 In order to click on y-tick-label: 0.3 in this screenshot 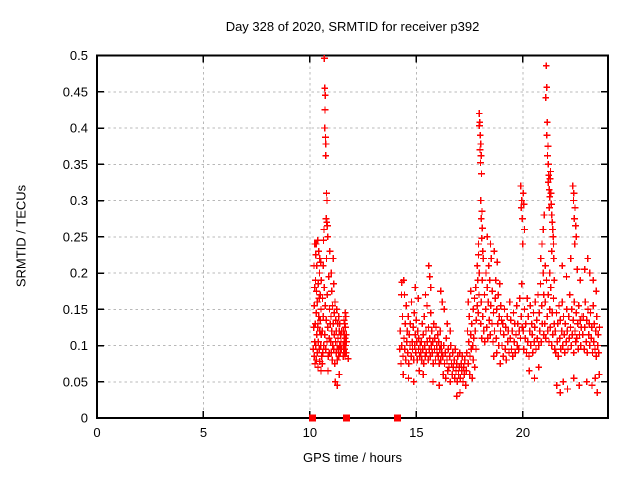, I will do `click(79, 200)`.